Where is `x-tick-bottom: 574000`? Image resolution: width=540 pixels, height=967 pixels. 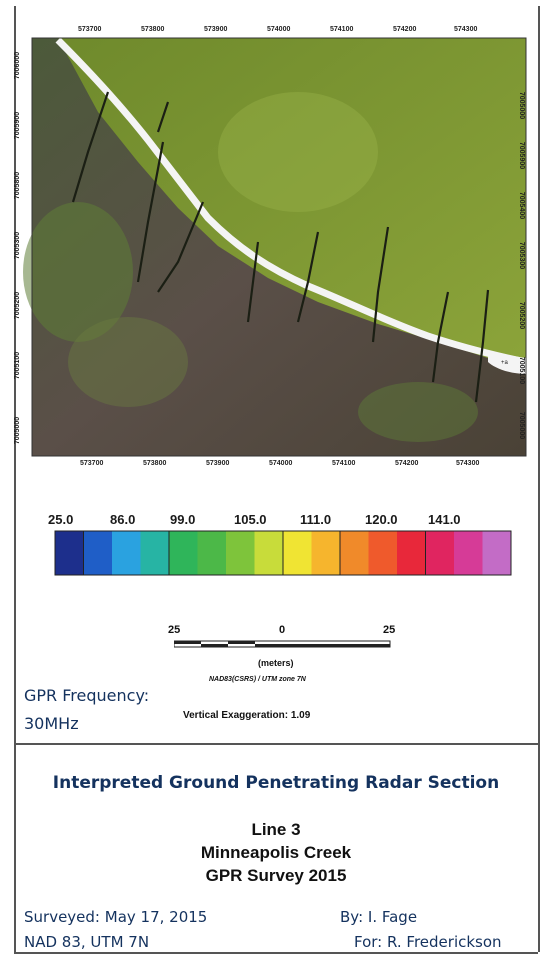
x-tick-bottom: 574000 is located at coordinates (281, 463).